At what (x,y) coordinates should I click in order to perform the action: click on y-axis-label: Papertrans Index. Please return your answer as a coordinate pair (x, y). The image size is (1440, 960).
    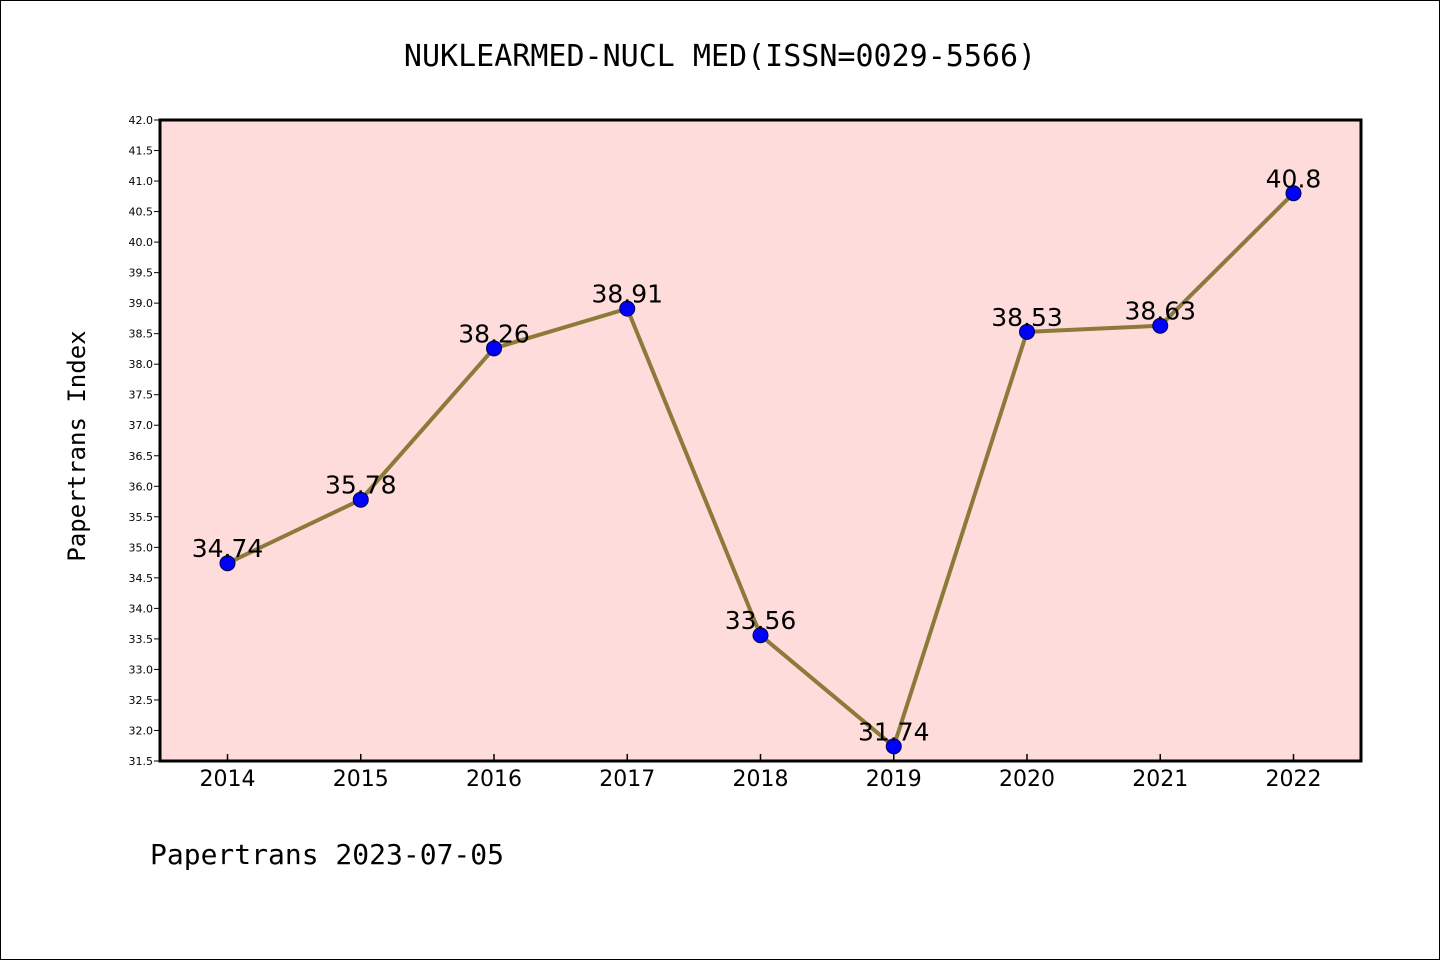
    Looking at the image, I should click on (77, 445).